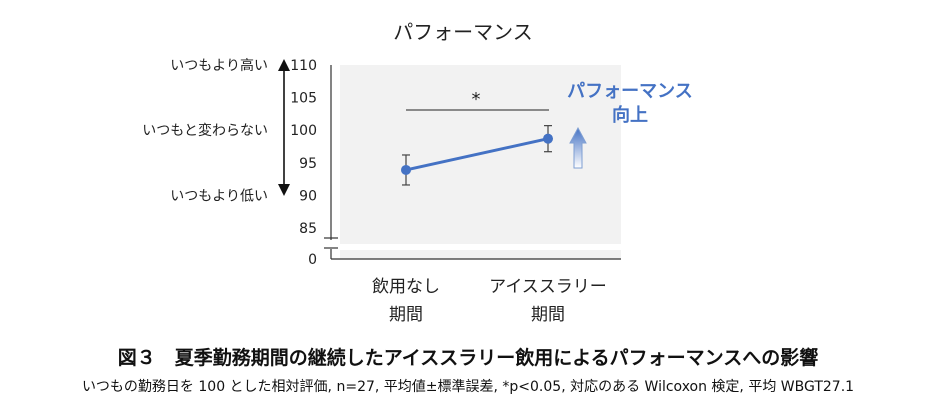 The image size is (936, 403). What do you see at coordinates (463, 32) in the screenshot?
I see `chart-title: パフォーマンス` at bounding box center [463, 32].